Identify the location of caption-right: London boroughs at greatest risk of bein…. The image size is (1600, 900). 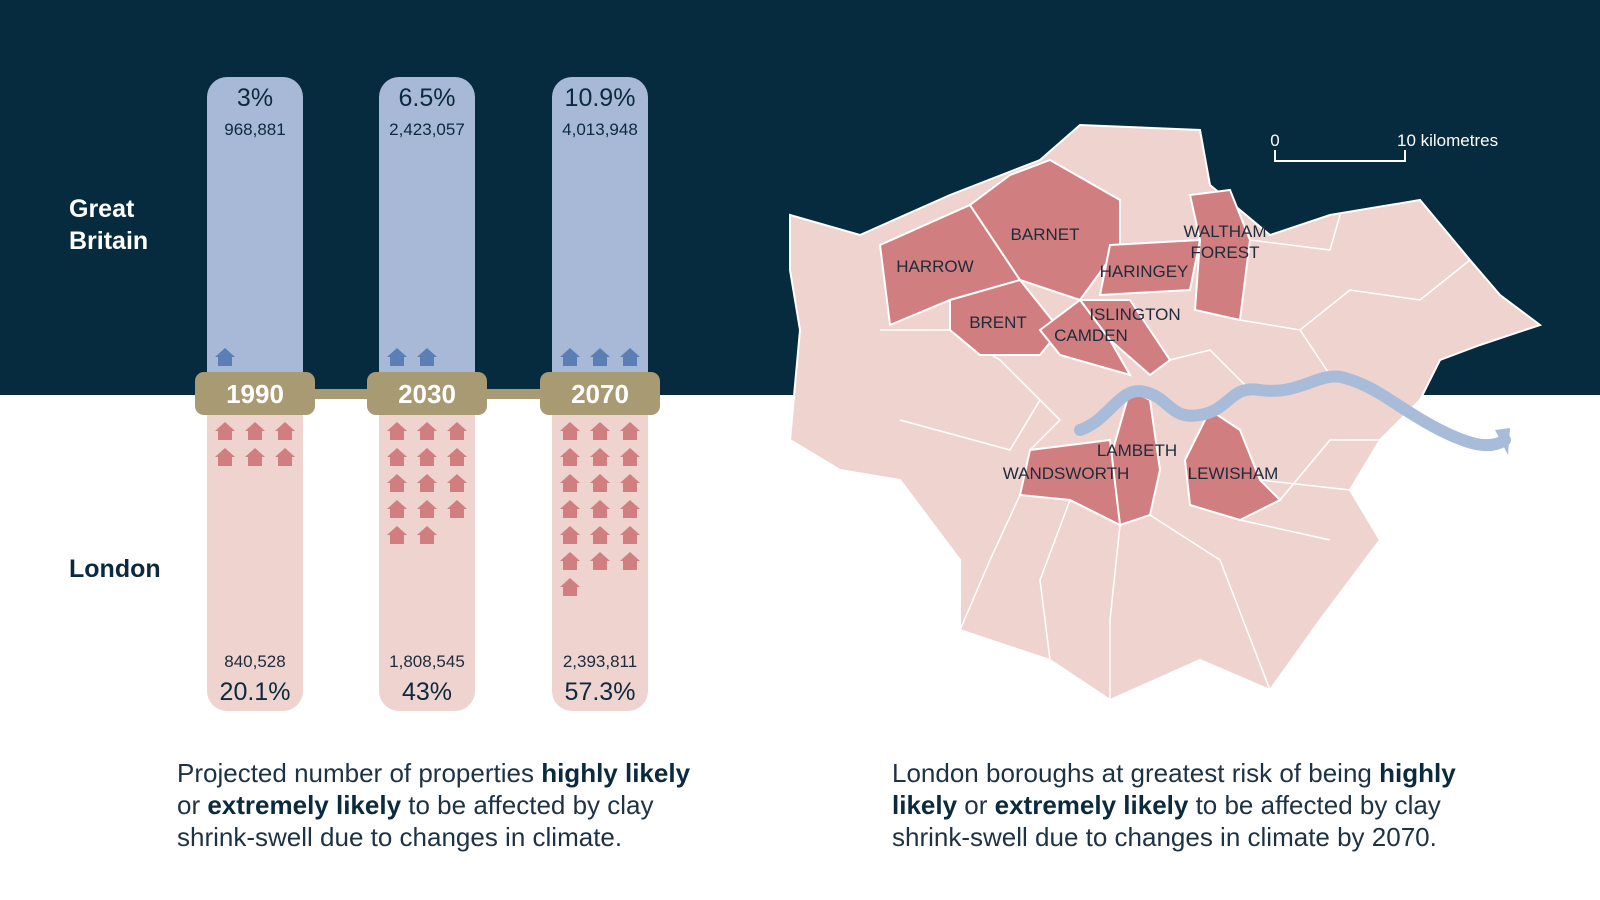
(1174, 805).